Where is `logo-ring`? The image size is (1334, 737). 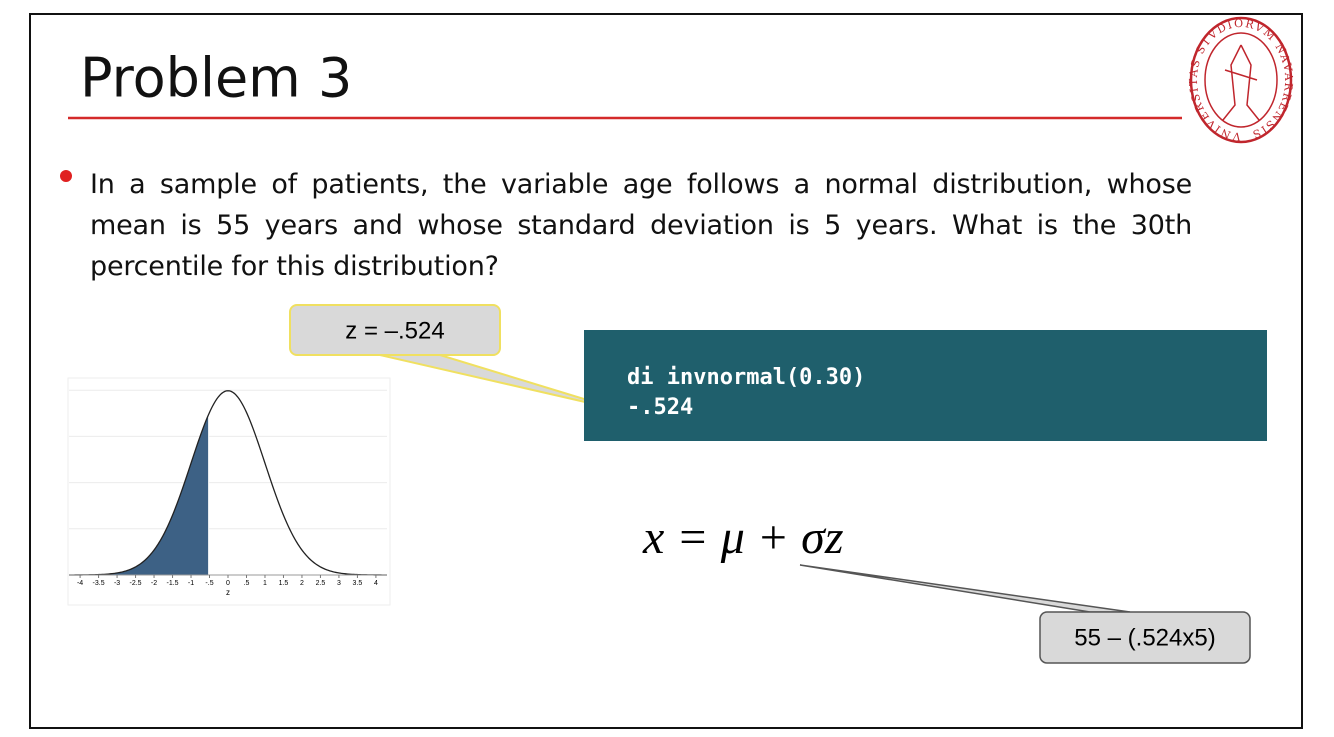 logo-ring is located at coordinates (1241, 80).